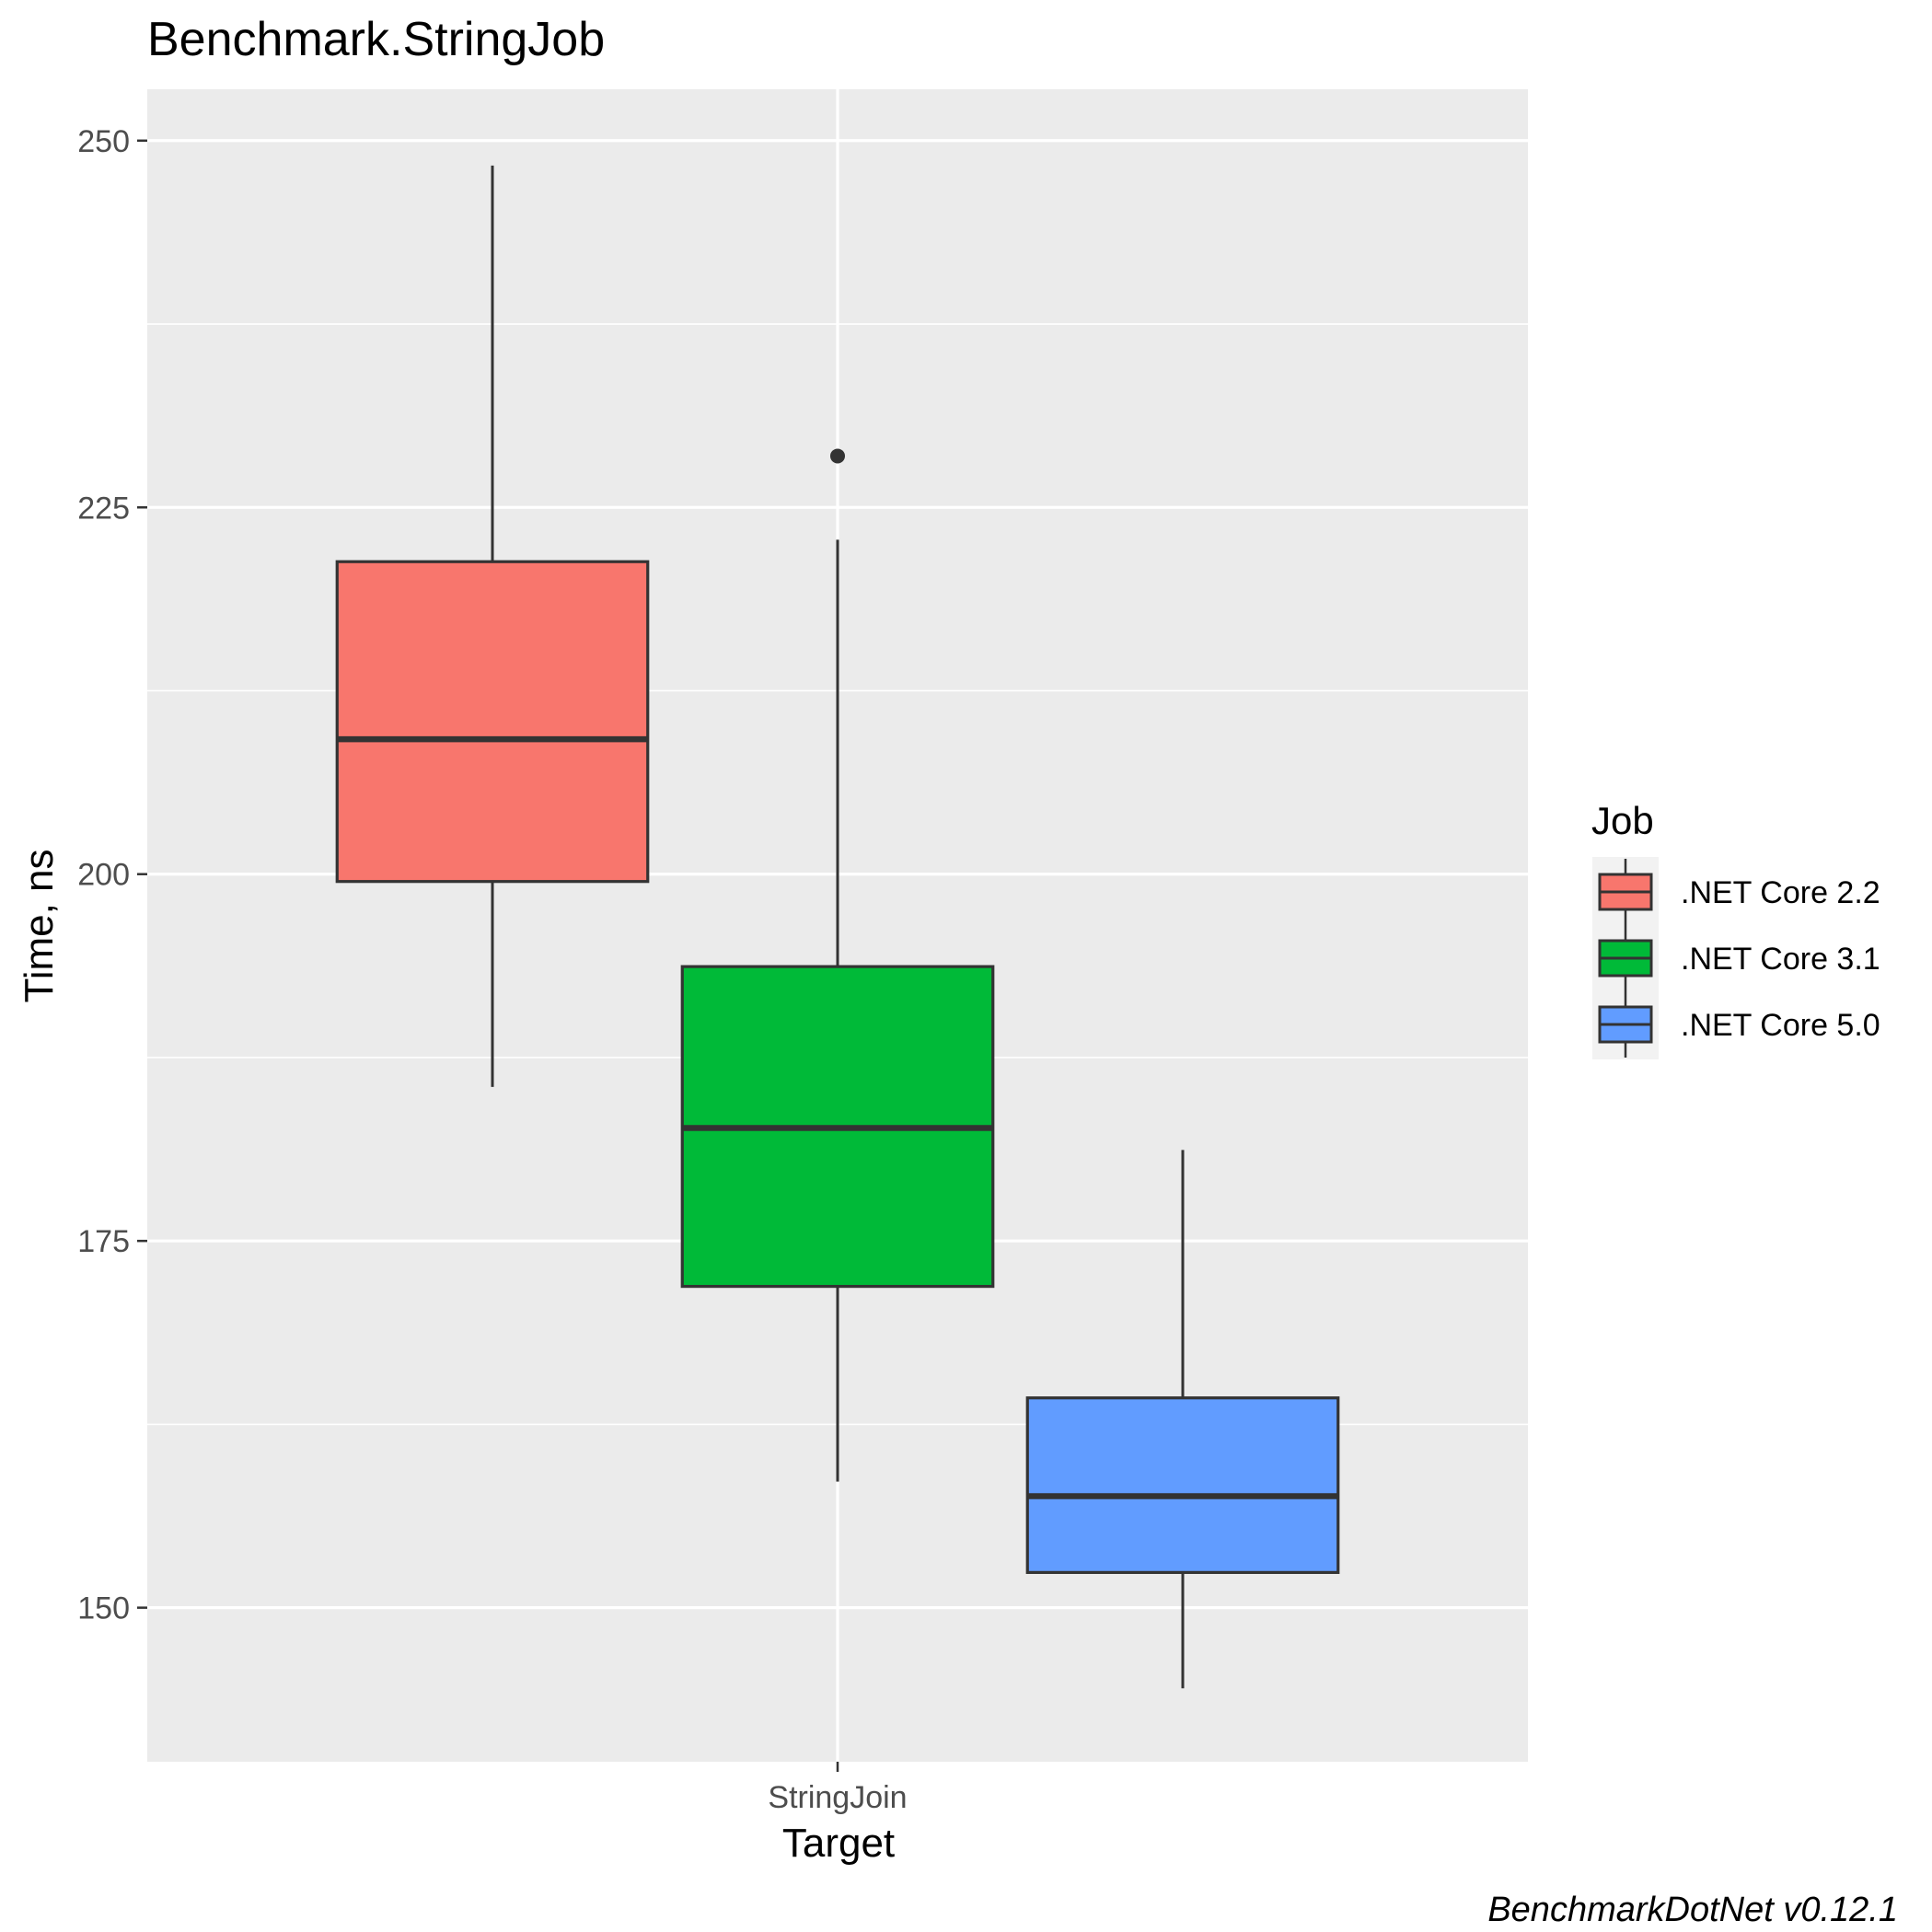  Describe the element at coordinates (1623, 821) in the screenshot. I see `legend-title: Job` at that location.